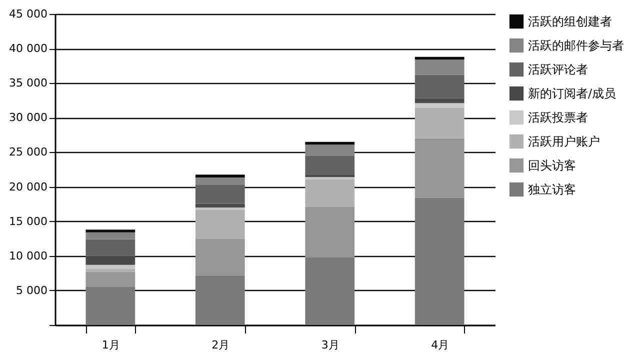 The height and width of the screenshot is (354, 628). Describe the element at coordinates (558, 69) in the screenshot. I see `legend-label: 活跃评论者` at that location.